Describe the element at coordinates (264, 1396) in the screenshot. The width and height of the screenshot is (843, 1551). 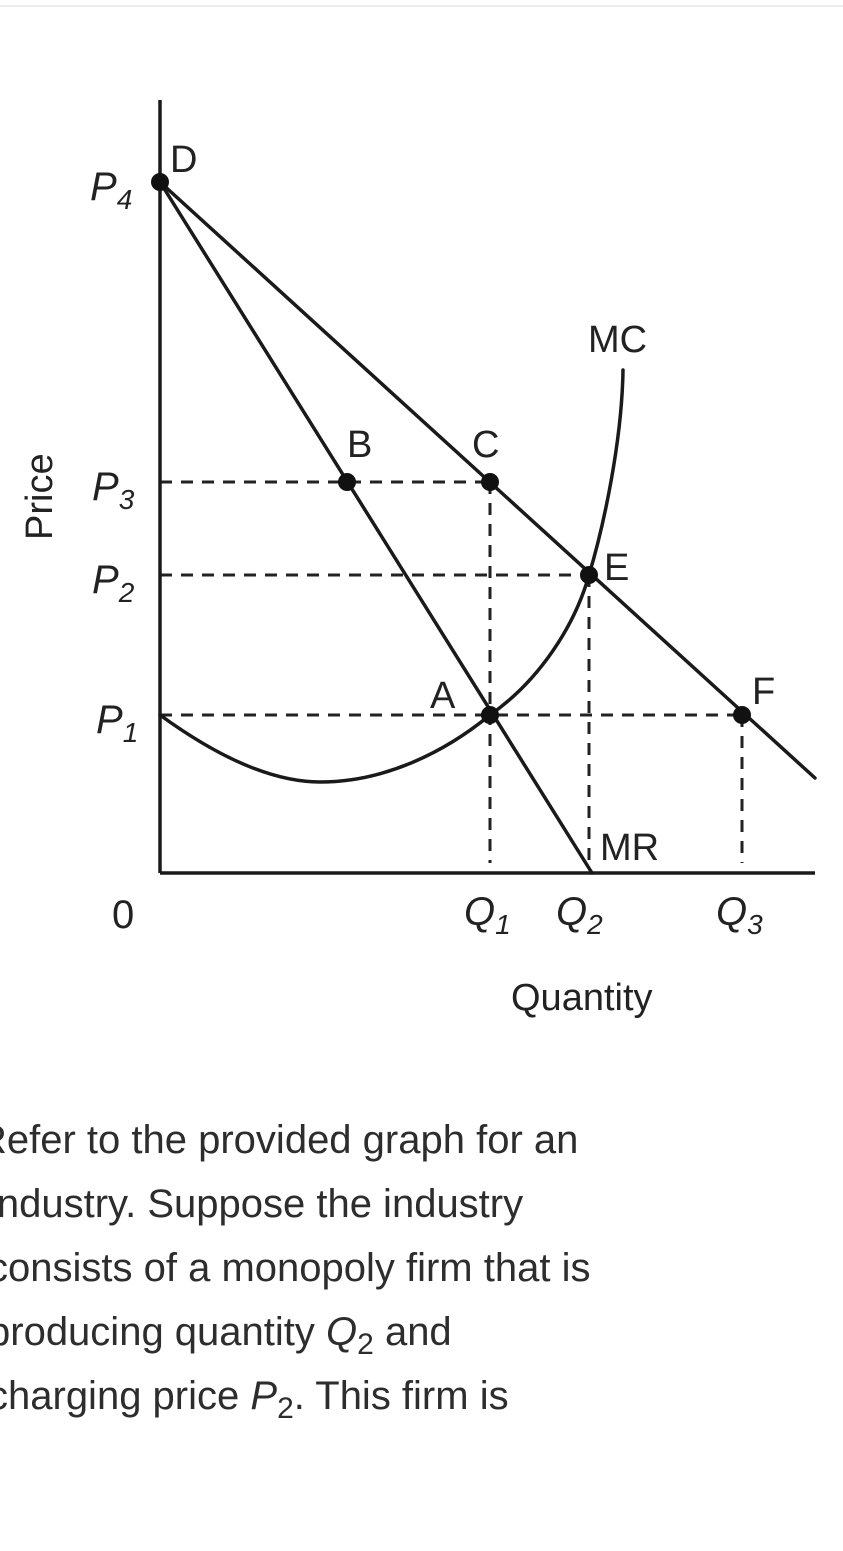
I see `math-variable: P` at that location.